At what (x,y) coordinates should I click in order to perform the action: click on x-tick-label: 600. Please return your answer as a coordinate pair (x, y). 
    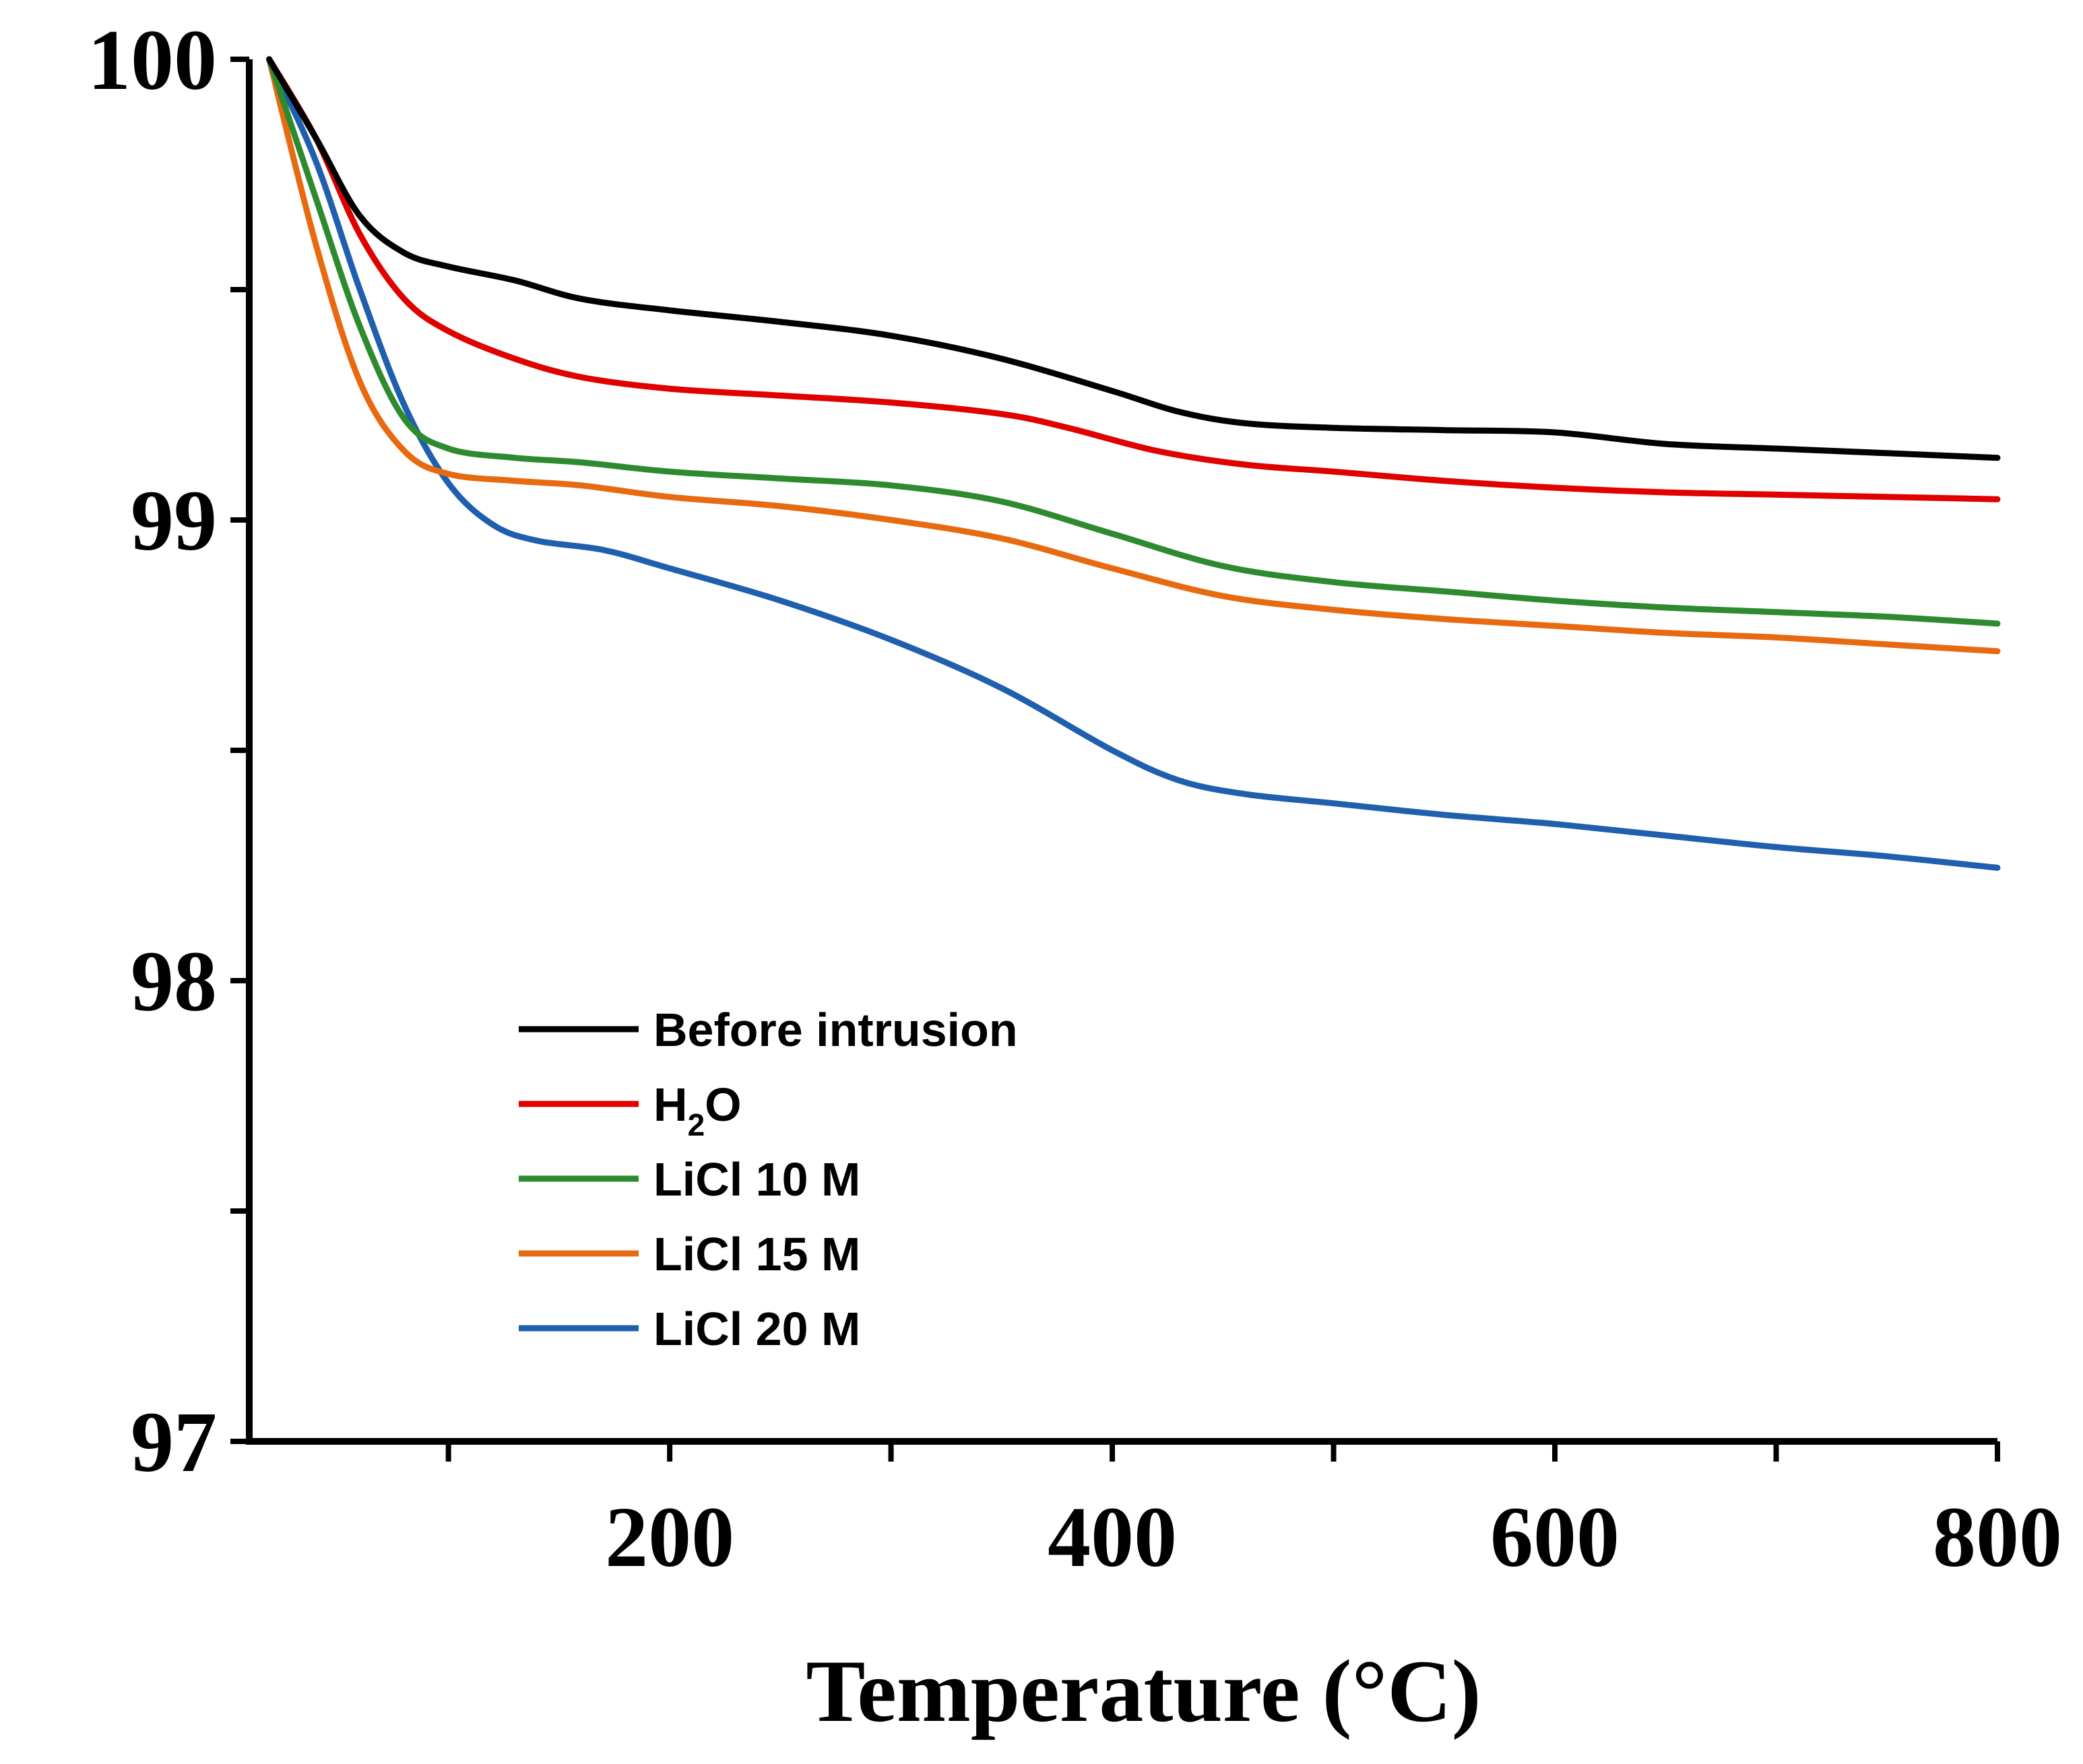
    Looking at the image, I should click on (1555, 1537).